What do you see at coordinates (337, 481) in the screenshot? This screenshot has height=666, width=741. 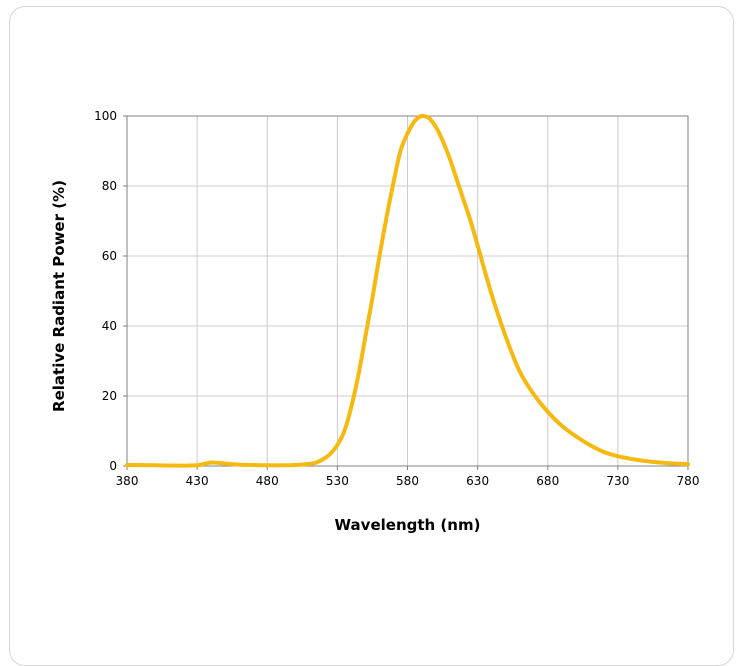 I see `x-tick-label: 530` at bounding box center [337, 481].